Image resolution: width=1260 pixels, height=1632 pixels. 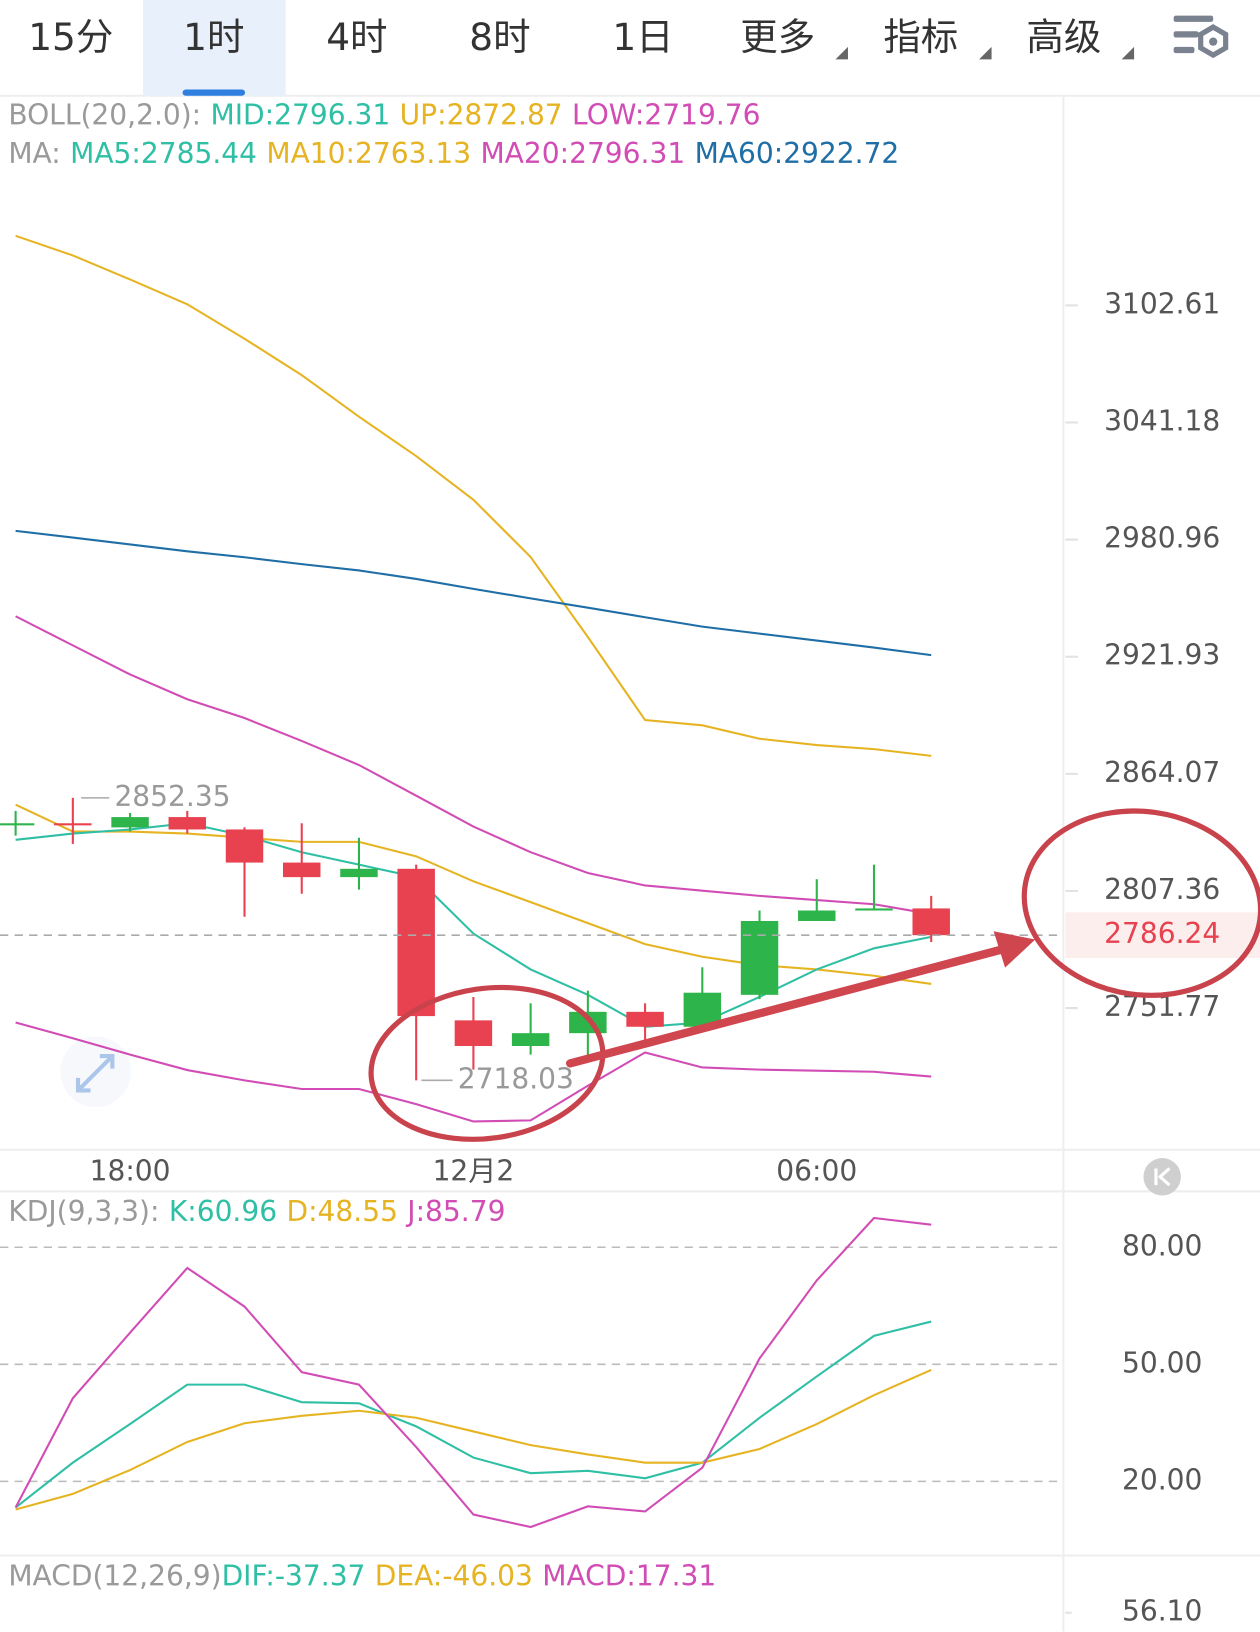 I want to click on tab: 4时, so click(x=356, y=37).